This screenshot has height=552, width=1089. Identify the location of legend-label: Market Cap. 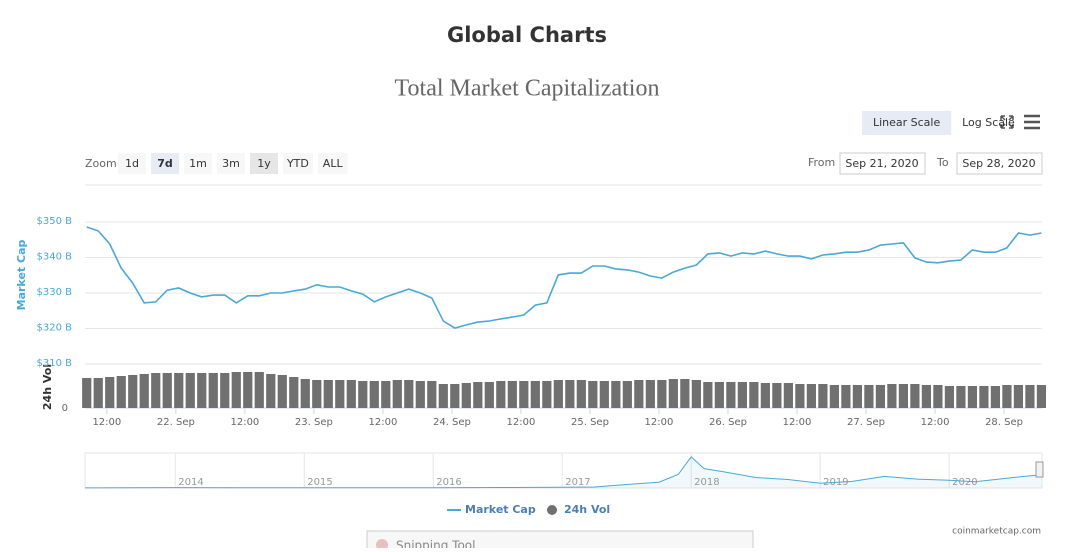
(500, 509).